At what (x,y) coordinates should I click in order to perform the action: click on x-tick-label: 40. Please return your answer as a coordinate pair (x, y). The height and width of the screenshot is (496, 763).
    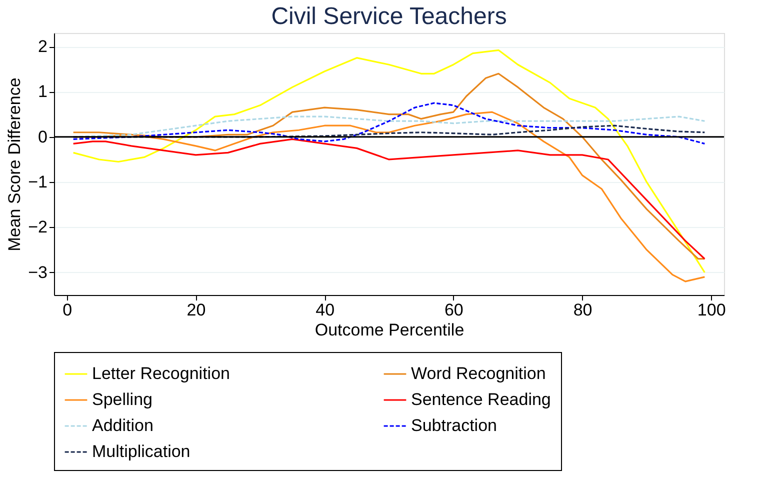
    Looking at the image, I should click on (325, 310).